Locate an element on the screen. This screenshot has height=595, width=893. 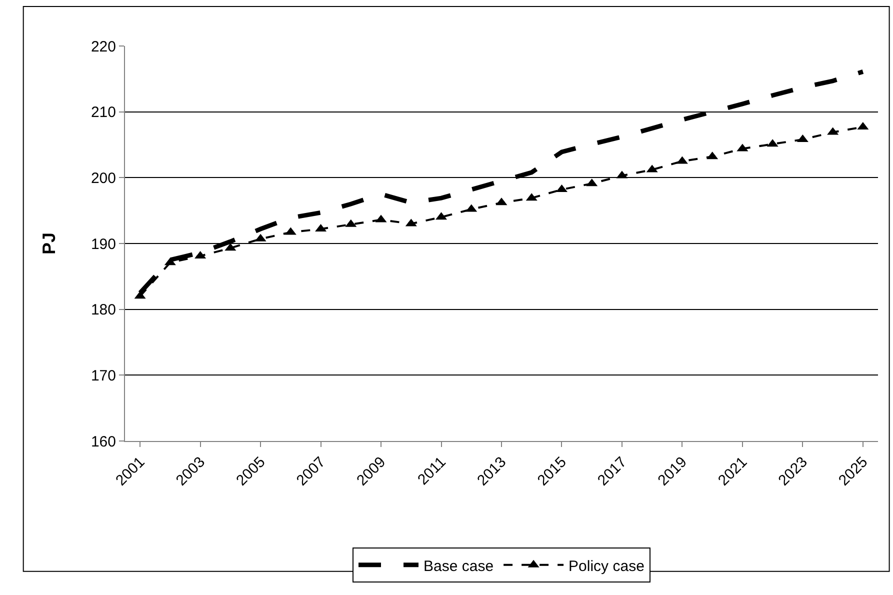
y-axis-title: PJ is located at coordinates (49, 243).